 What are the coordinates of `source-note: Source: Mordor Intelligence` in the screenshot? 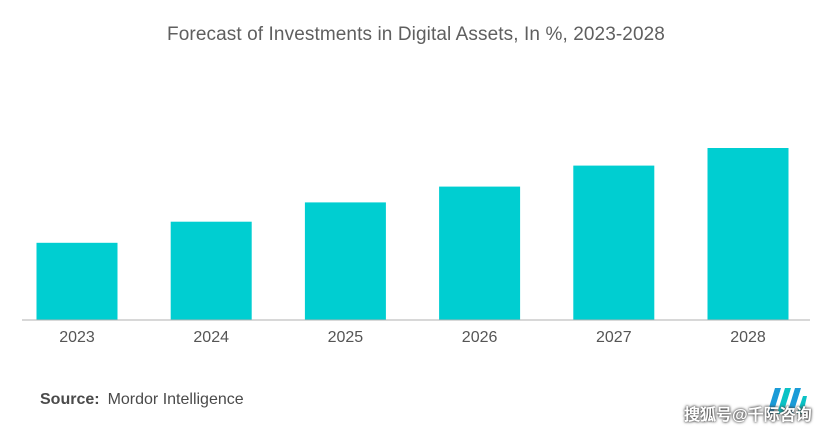 It's located at (142, 400).